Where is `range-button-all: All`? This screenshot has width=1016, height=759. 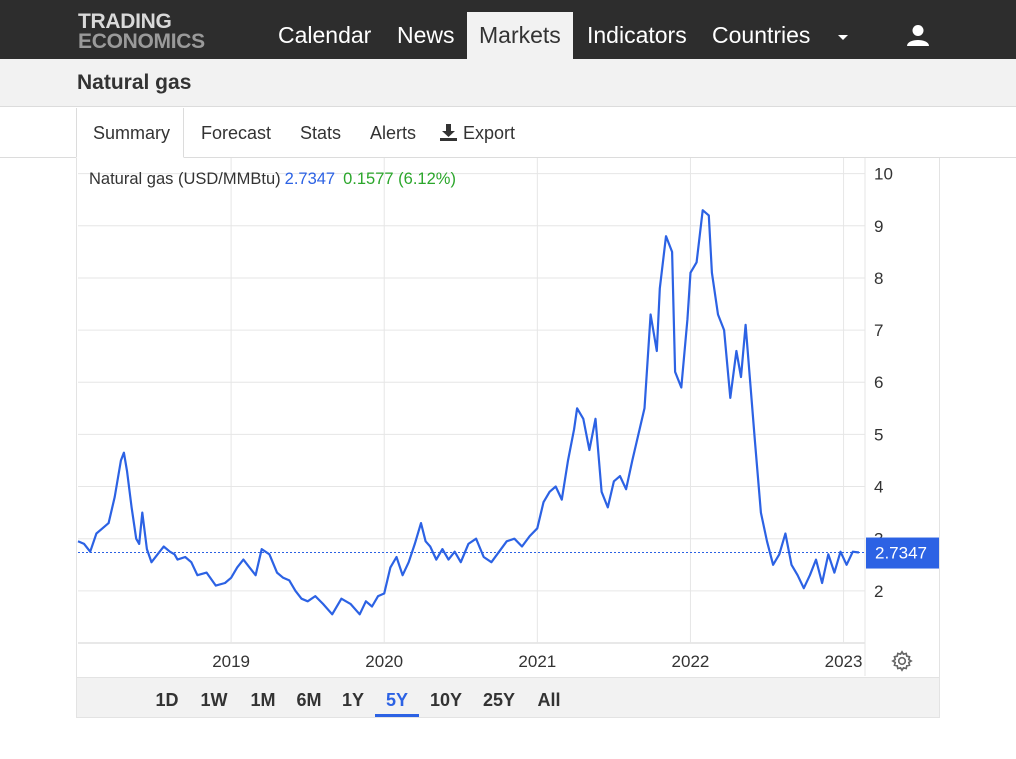 range-button-all: All is located at coordinates (549, 700).